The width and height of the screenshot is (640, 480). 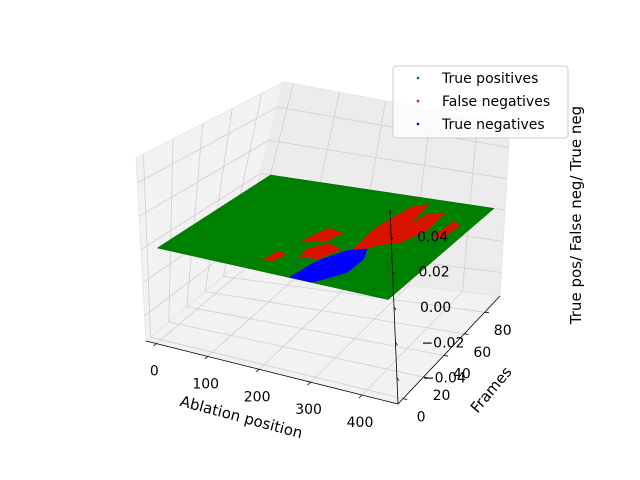 I want to click on x-axis-ticks: 0 100 200 300 400, so click(x=262, y=387).